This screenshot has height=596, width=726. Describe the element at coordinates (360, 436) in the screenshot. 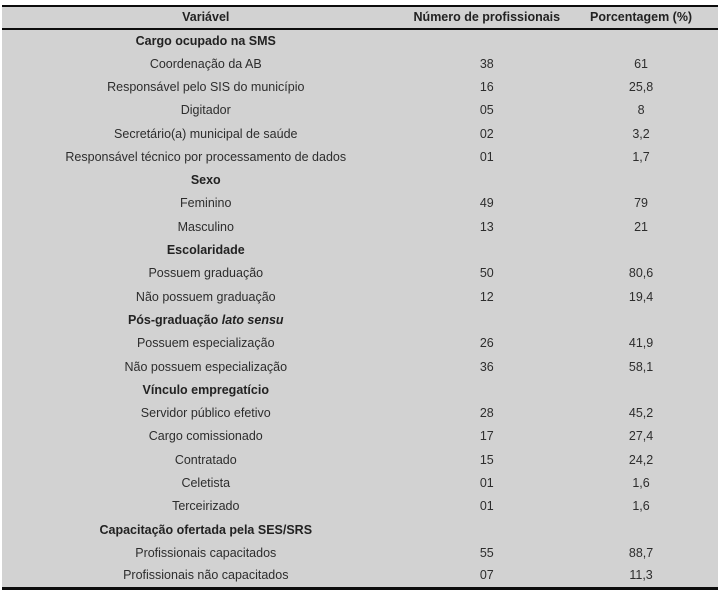

I see `table-row: Cargo comissionado 17 27,4` at that location.